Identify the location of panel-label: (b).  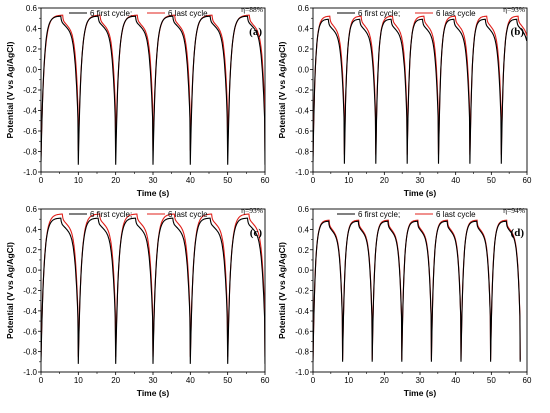
(518, 32).